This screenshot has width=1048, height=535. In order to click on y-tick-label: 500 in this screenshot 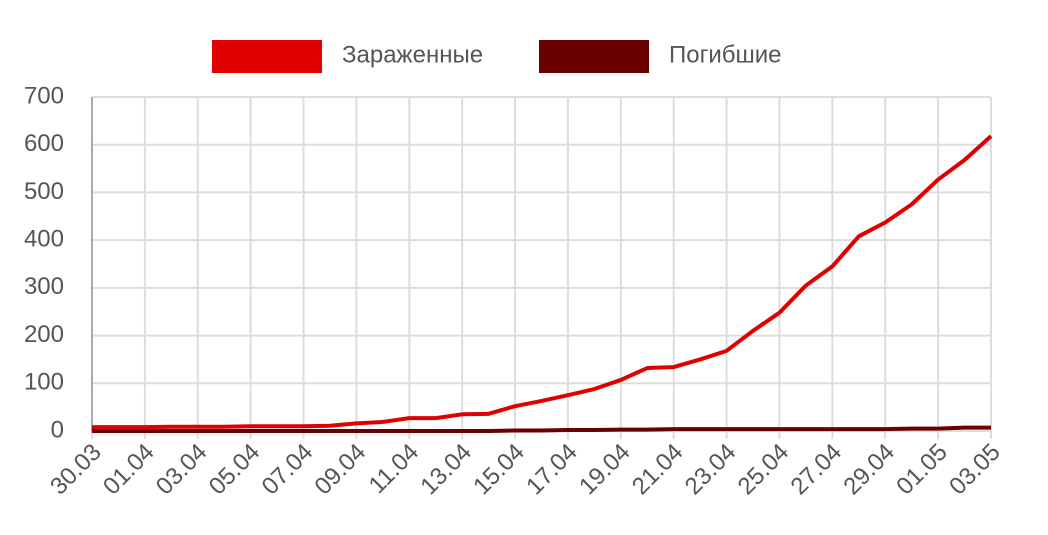, I will do `click(44, 191)`.